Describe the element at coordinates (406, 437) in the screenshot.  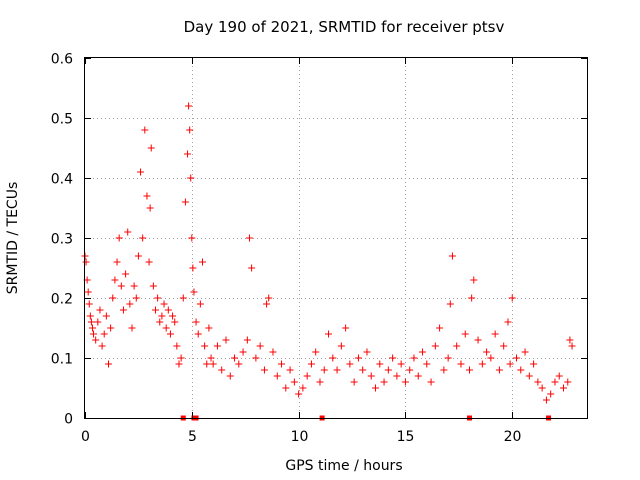
I see `x-tick-label: 15` at that location.